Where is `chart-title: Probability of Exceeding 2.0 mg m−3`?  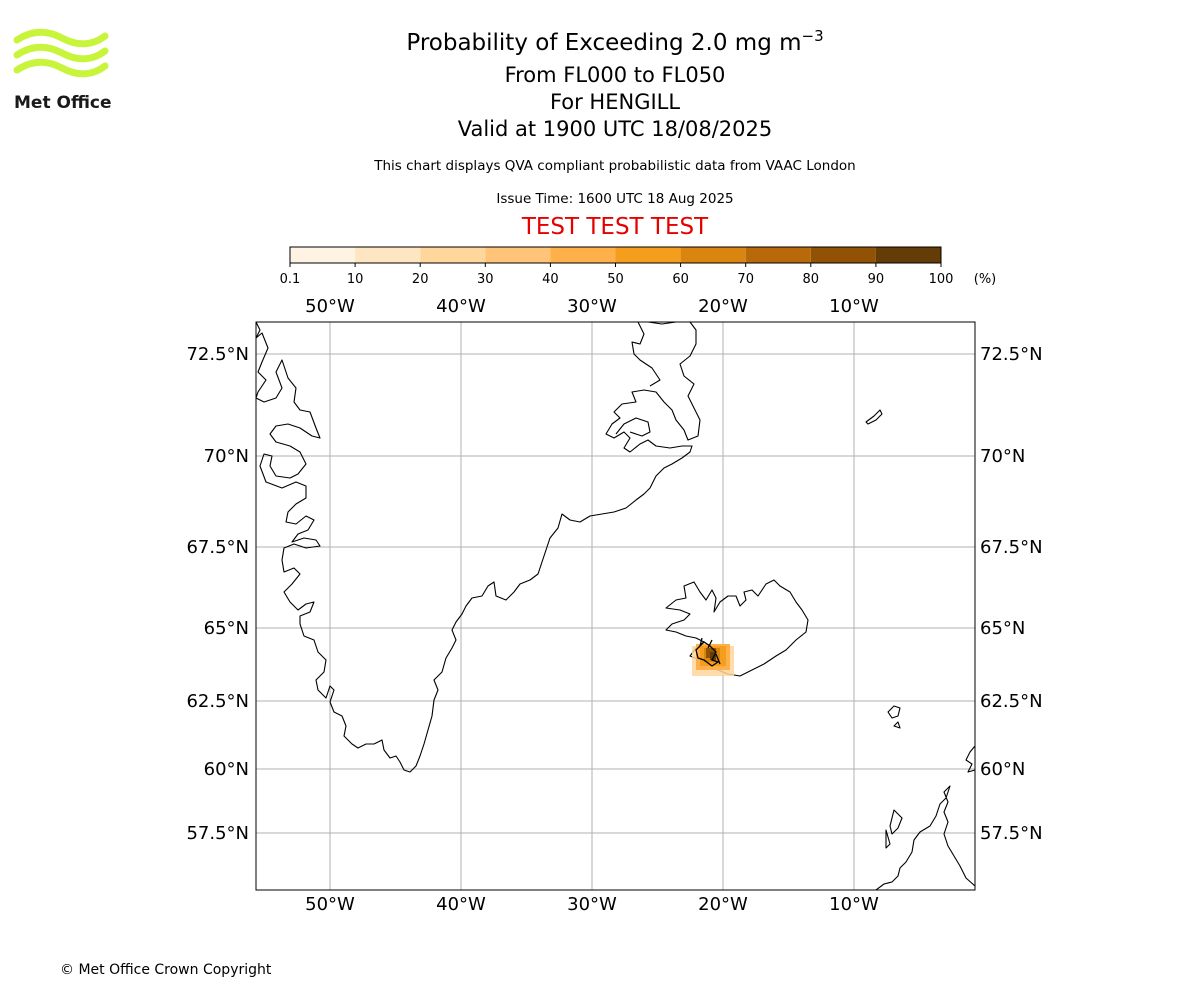
chart-title: Probability of Exceeding 2.0 mg m−3 is located at coordinates (600, 41).